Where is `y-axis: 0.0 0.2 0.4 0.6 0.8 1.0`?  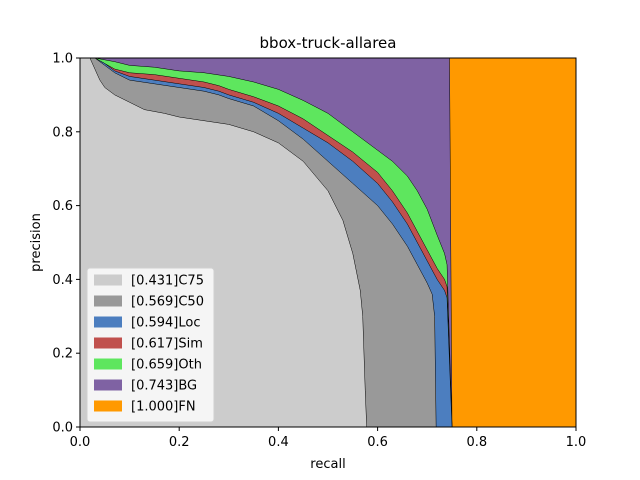 y-axis: 0.0 0.2 0.4 0.6 0.8 1.0 is located at coordinates (66, 244).